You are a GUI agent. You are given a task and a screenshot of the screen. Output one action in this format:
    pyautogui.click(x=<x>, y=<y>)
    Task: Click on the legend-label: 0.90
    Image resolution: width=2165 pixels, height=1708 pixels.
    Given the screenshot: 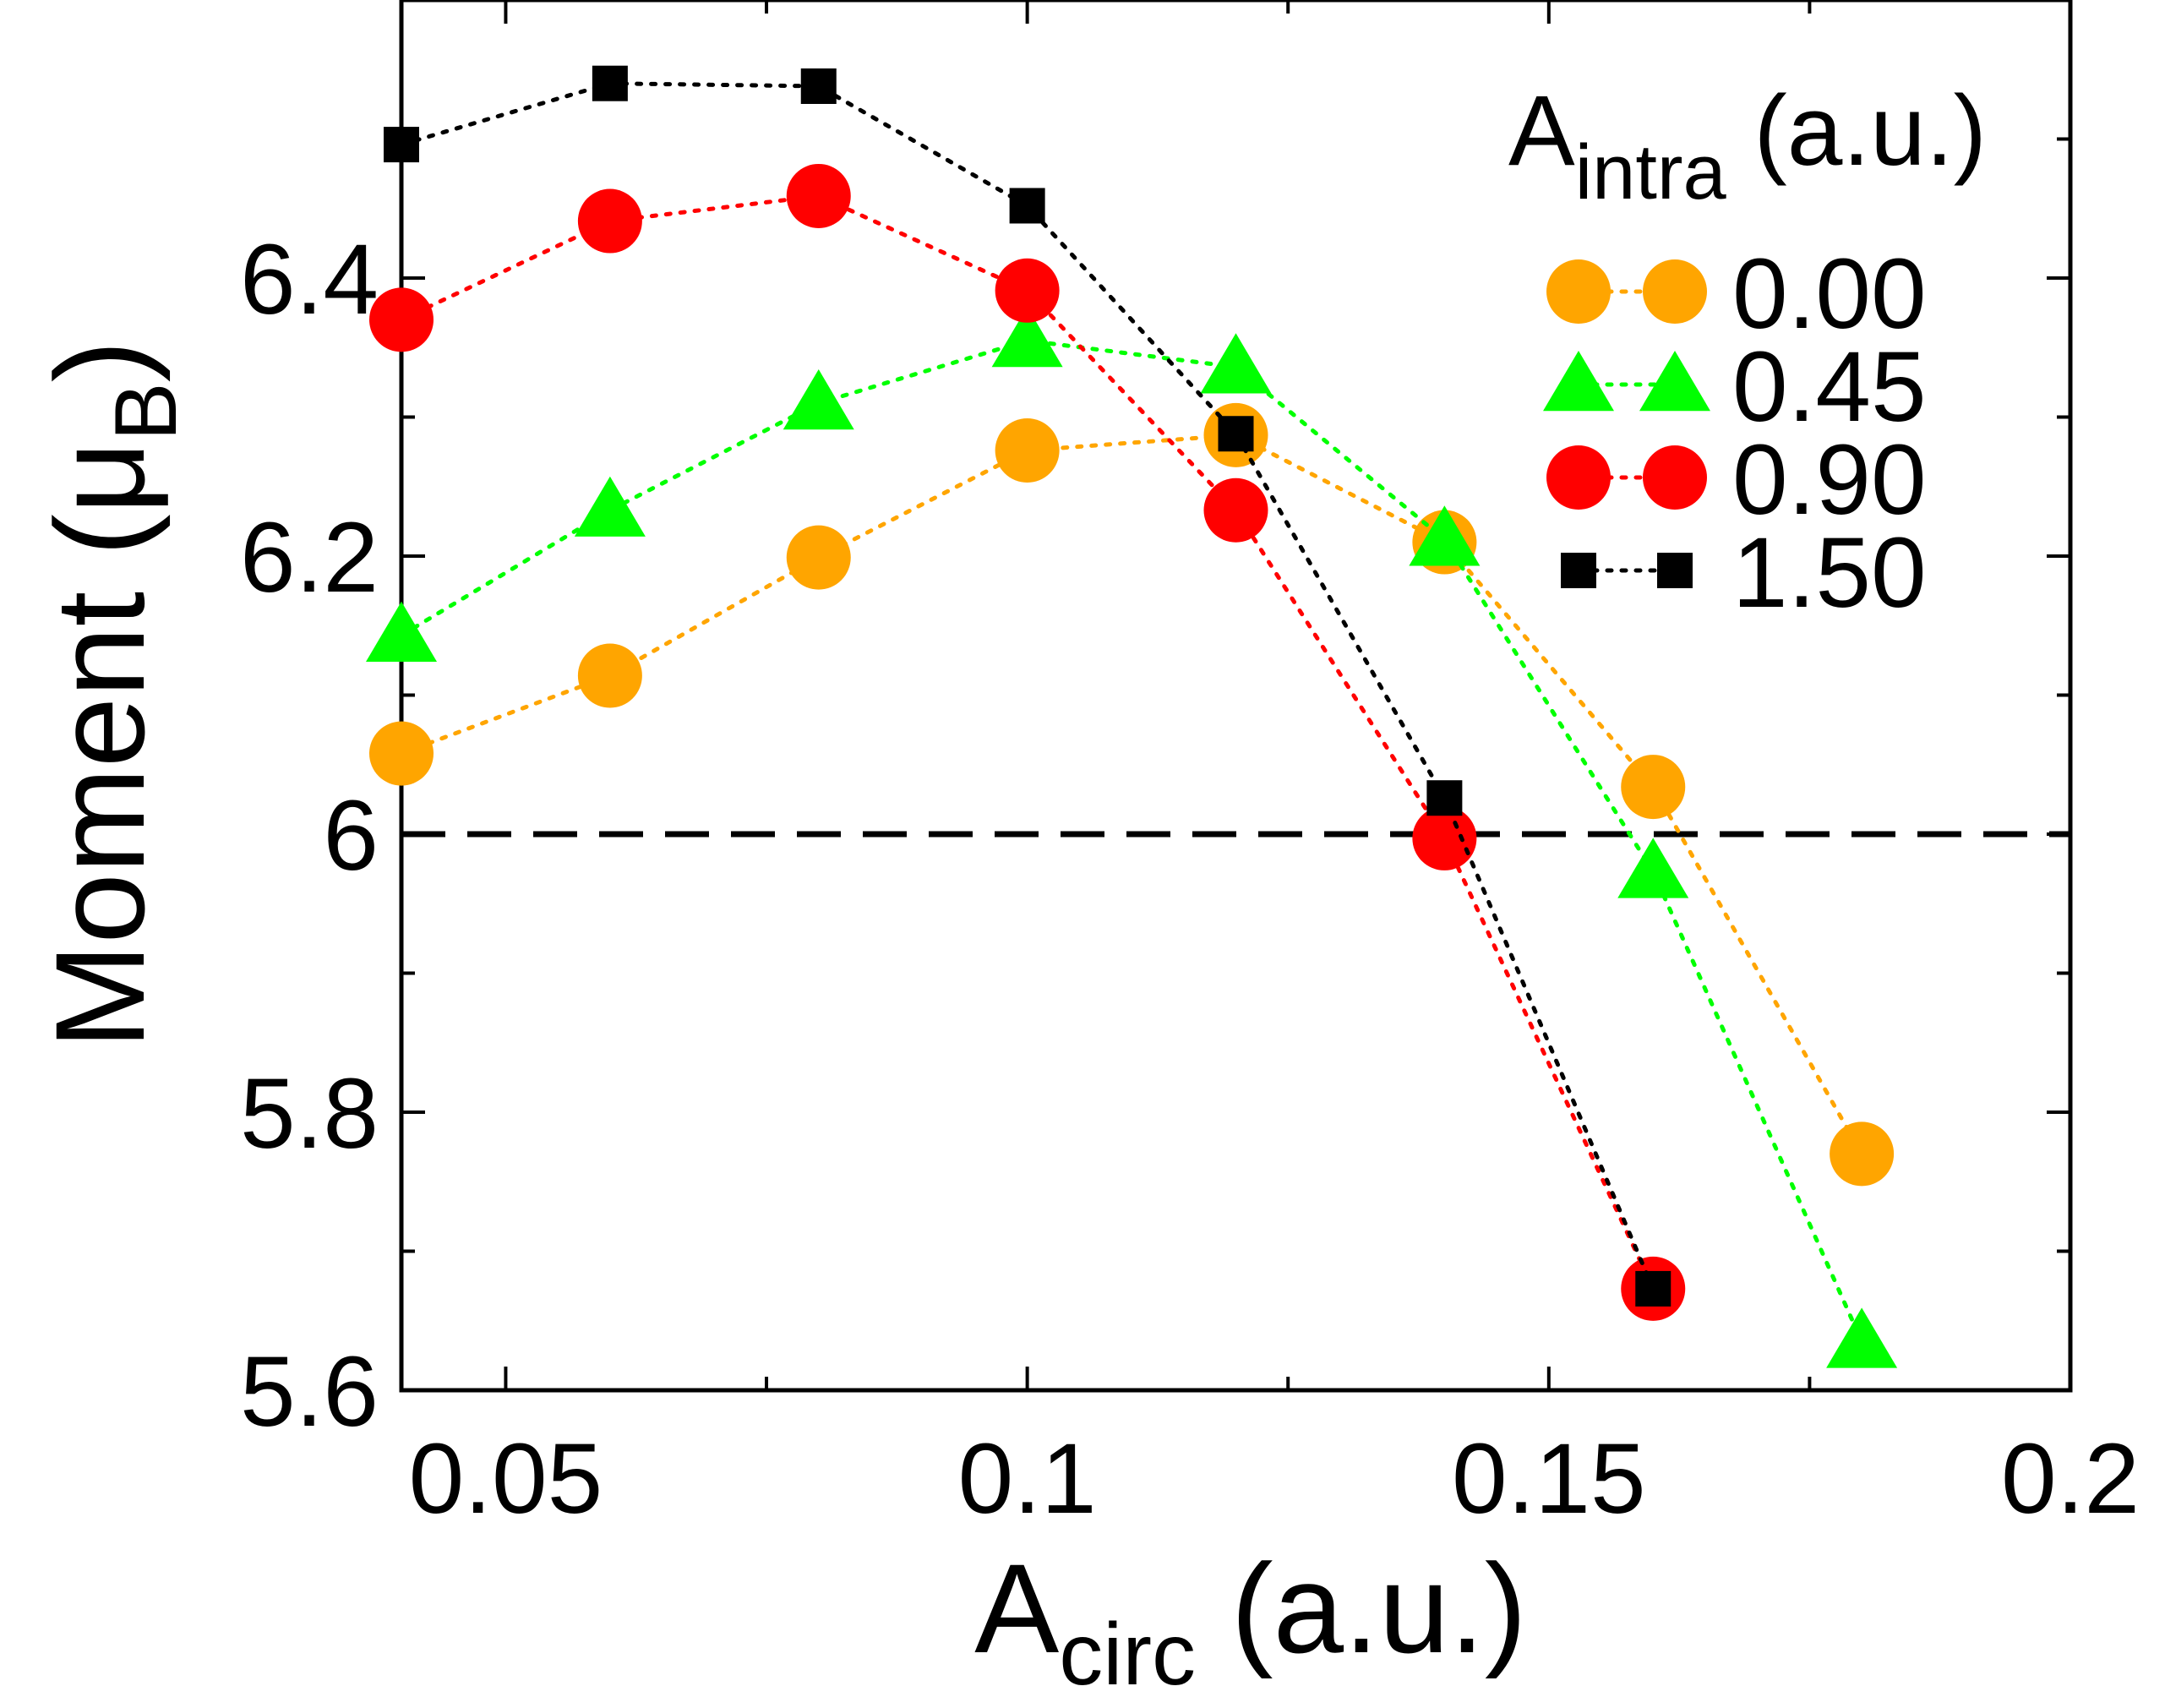 What is the action you would take?
    pyautogui.click(x=1829, y=480)
    